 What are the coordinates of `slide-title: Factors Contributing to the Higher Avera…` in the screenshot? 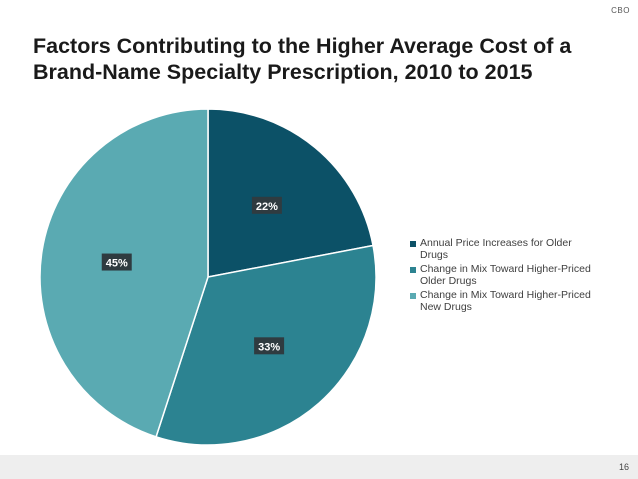 It's located at (302, 59).